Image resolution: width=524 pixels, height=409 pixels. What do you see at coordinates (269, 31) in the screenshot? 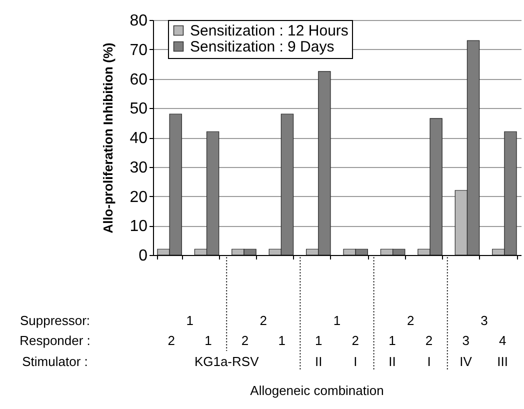
I see `legend-label: Sensitization : 12 Hours` at bounding box center [269, 31].